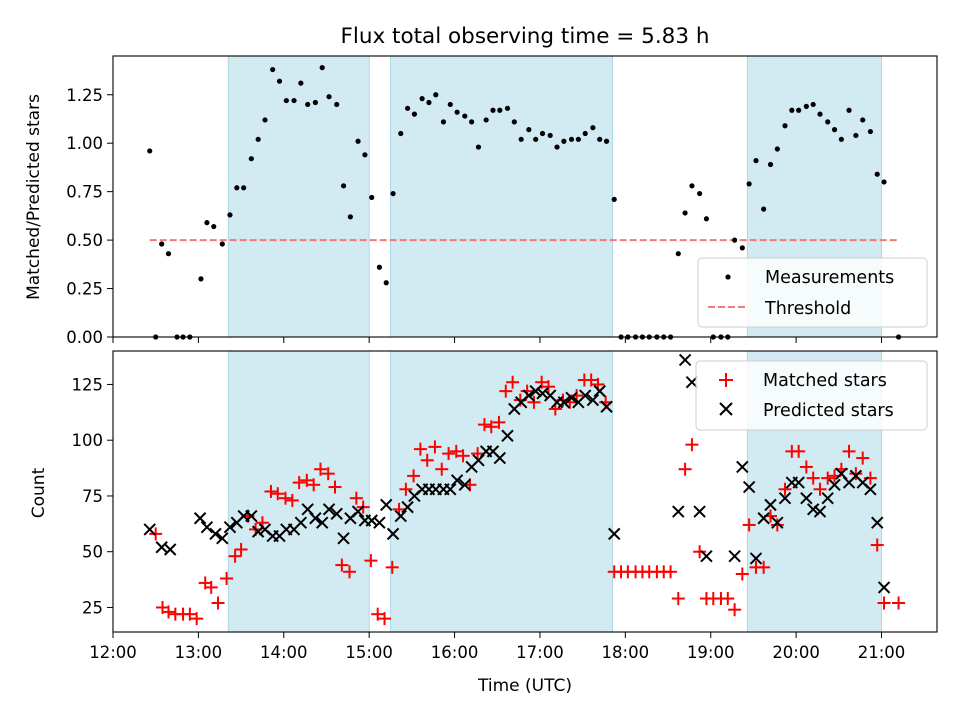 The image size is (960, 720). Describe the element at coordinates (540, 652) in the screenshot. I see `x-tick-label: 17:00` at that location.